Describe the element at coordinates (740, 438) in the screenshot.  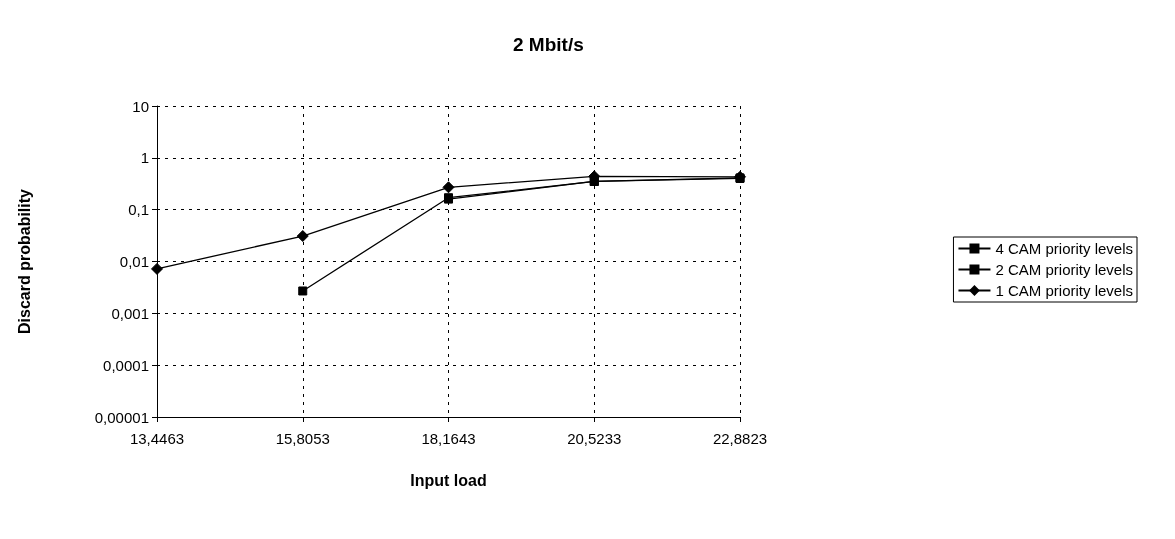
I see `x-tick-label: 22,8823` at that location.